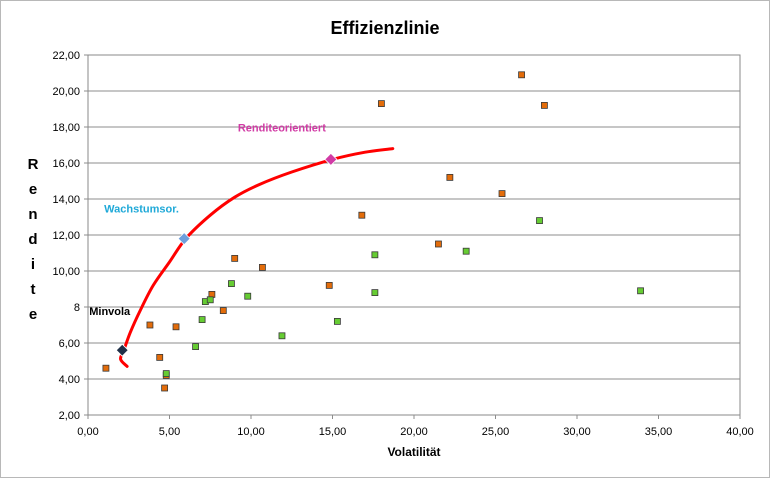  I want to click on x-tick-label: 5,00, so click(169, 432).